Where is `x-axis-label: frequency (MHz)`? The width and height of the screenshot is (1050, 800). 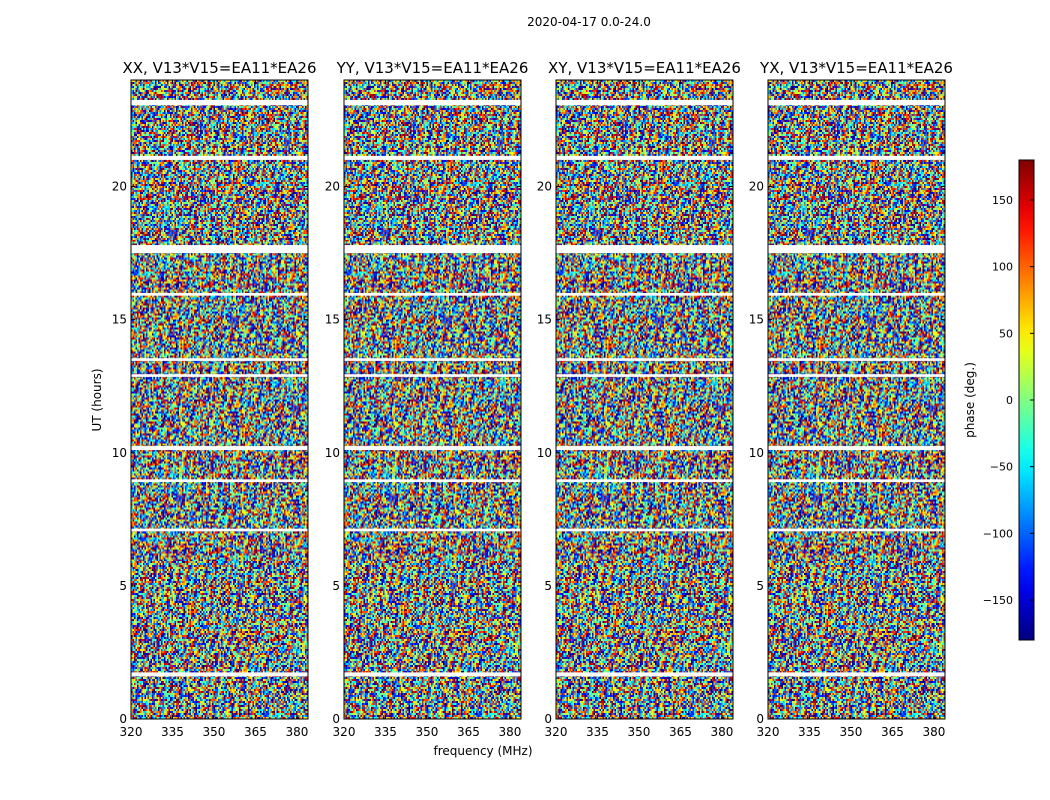
x-axis-label: frequency (MHz) is located at coordinates (482, 751).